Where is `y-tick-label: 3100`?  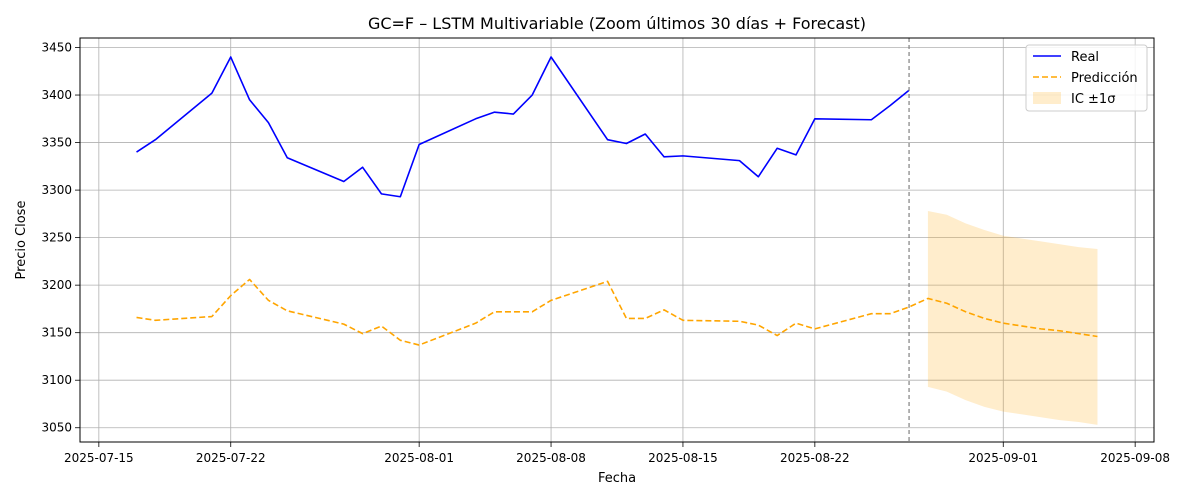 y-tick-label: 3100 is located at coordinates (56, 380).